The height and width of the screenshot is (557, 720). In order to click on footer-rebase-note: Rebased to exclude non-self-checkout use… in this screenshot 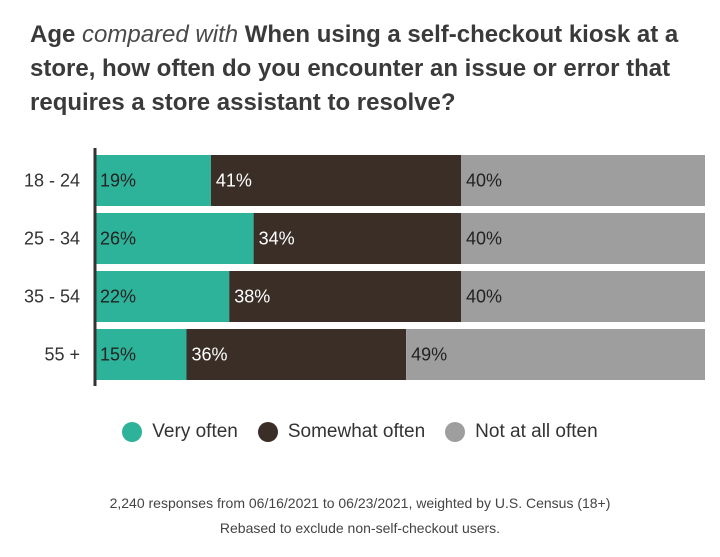, I will do `click(360, 528)`.